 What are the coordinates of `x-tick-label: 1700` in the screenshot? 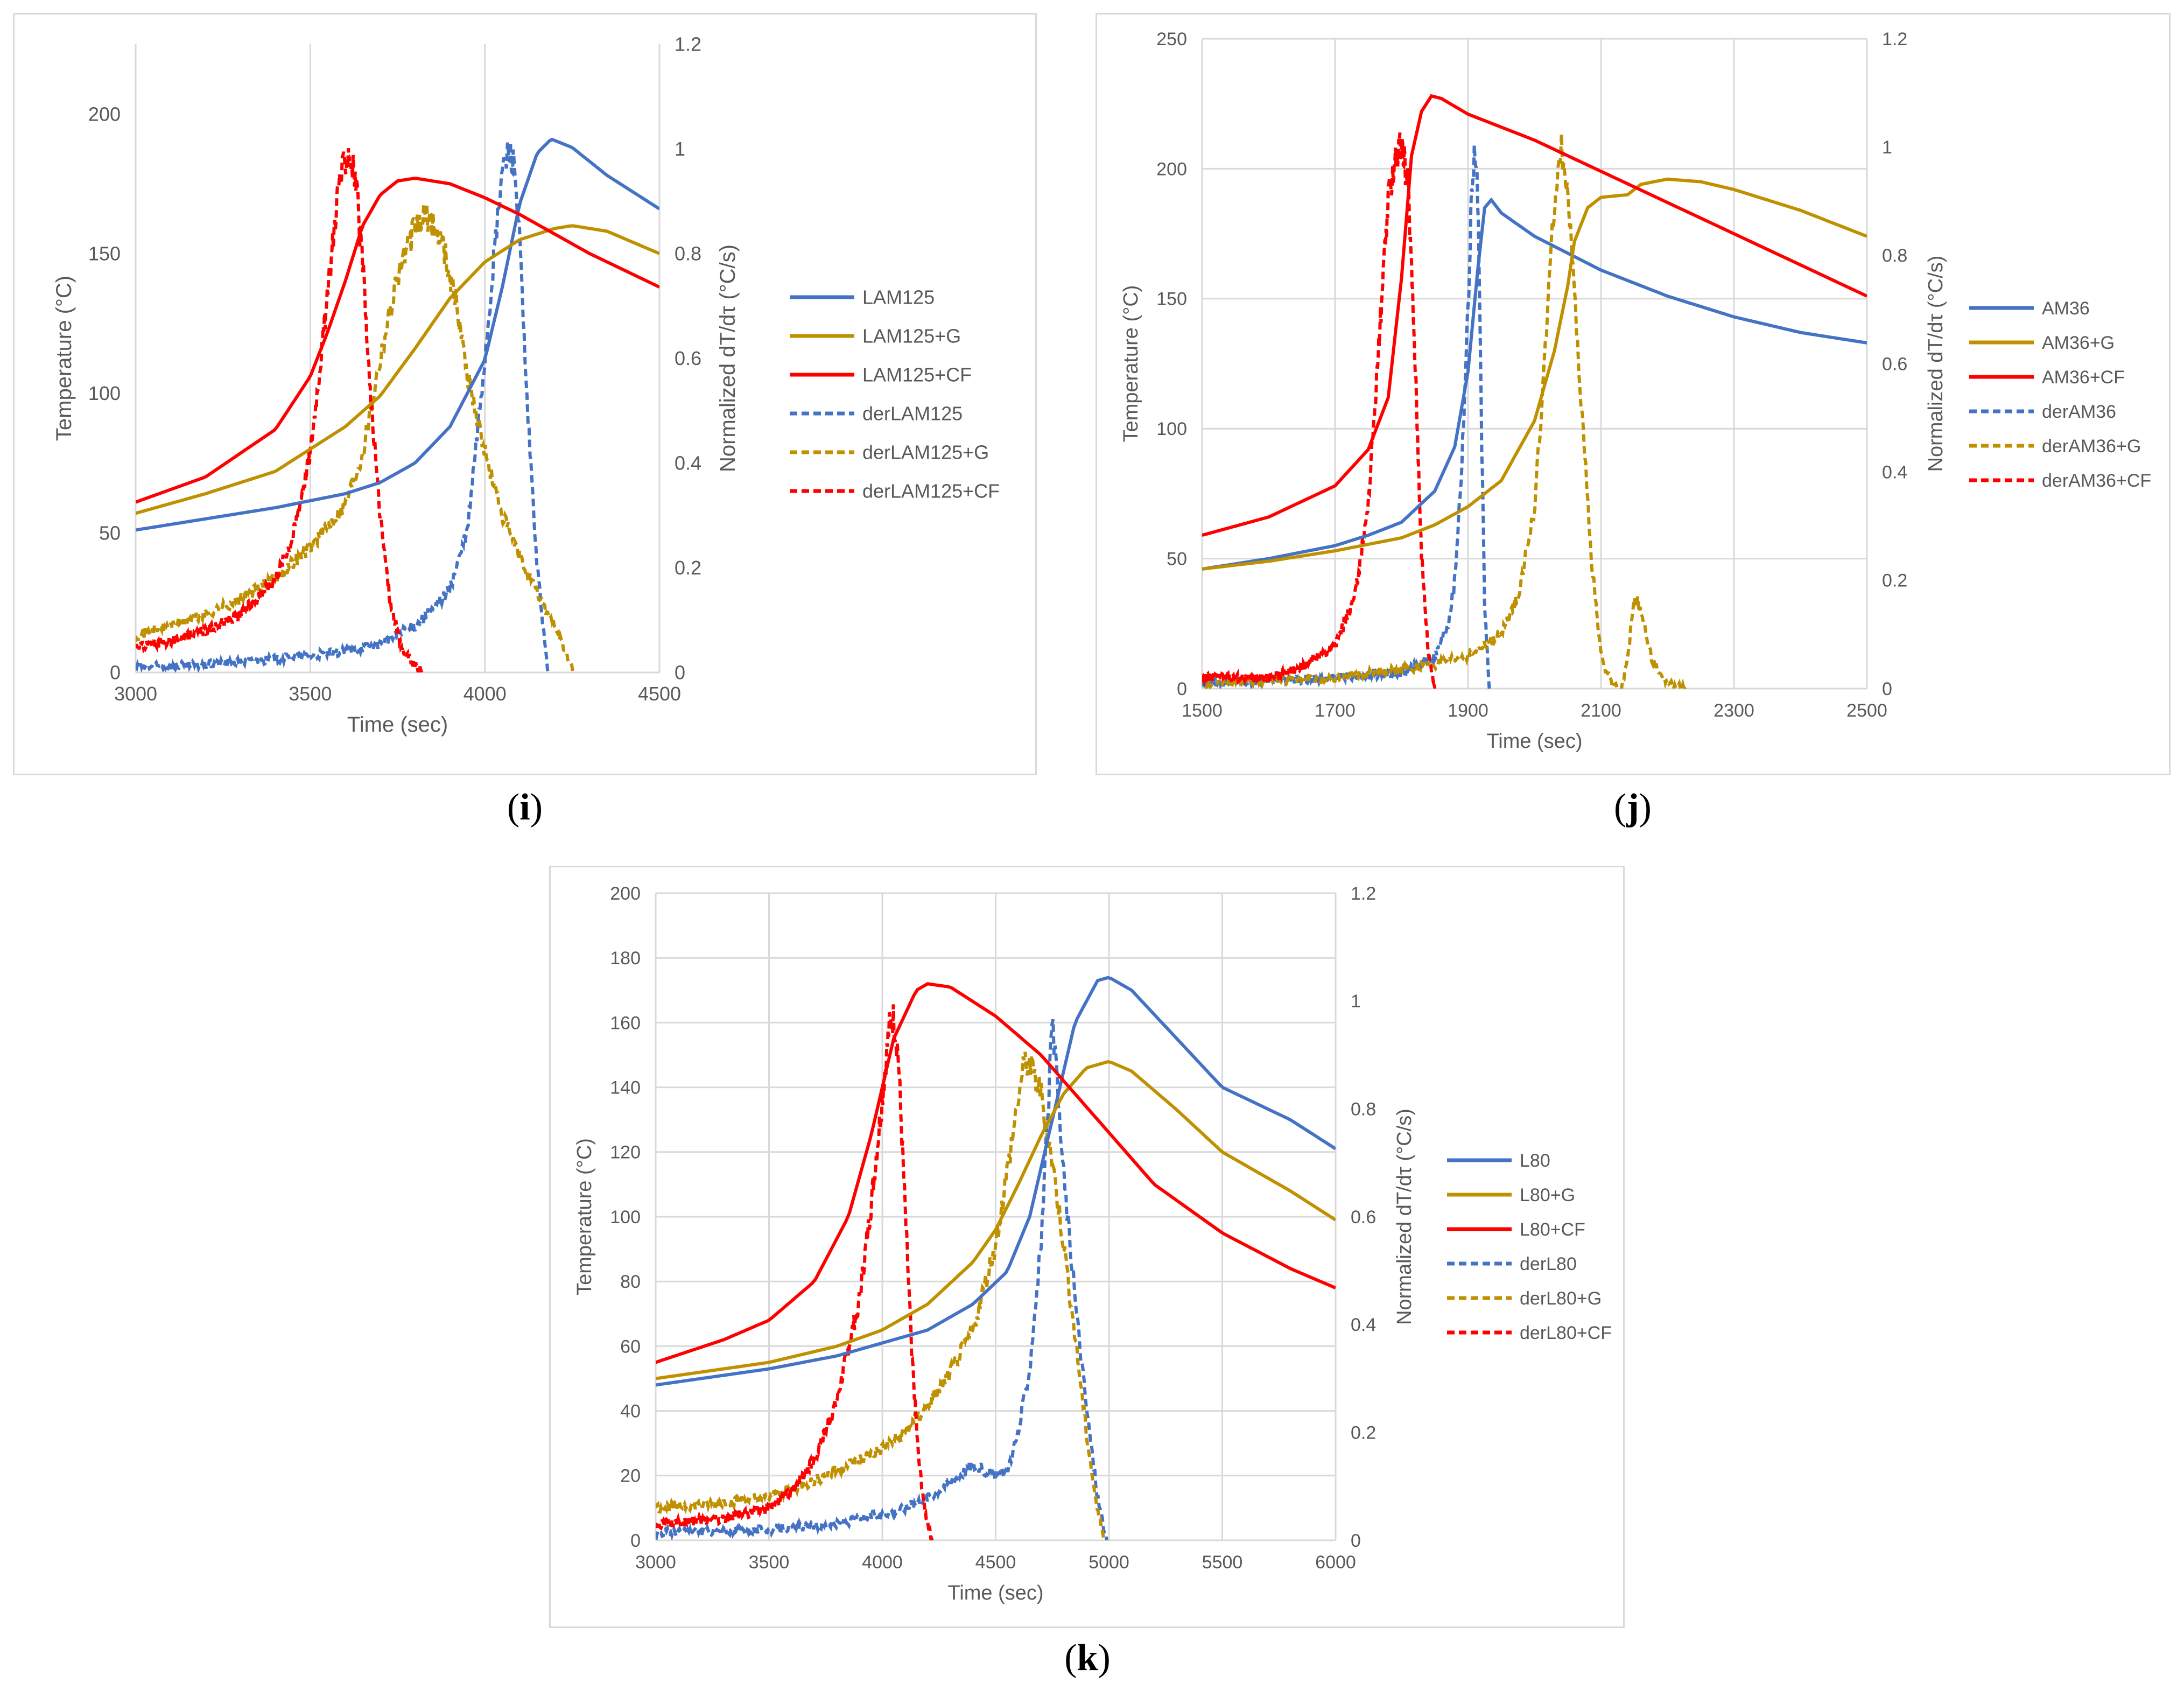 It's located at (1335, 710).